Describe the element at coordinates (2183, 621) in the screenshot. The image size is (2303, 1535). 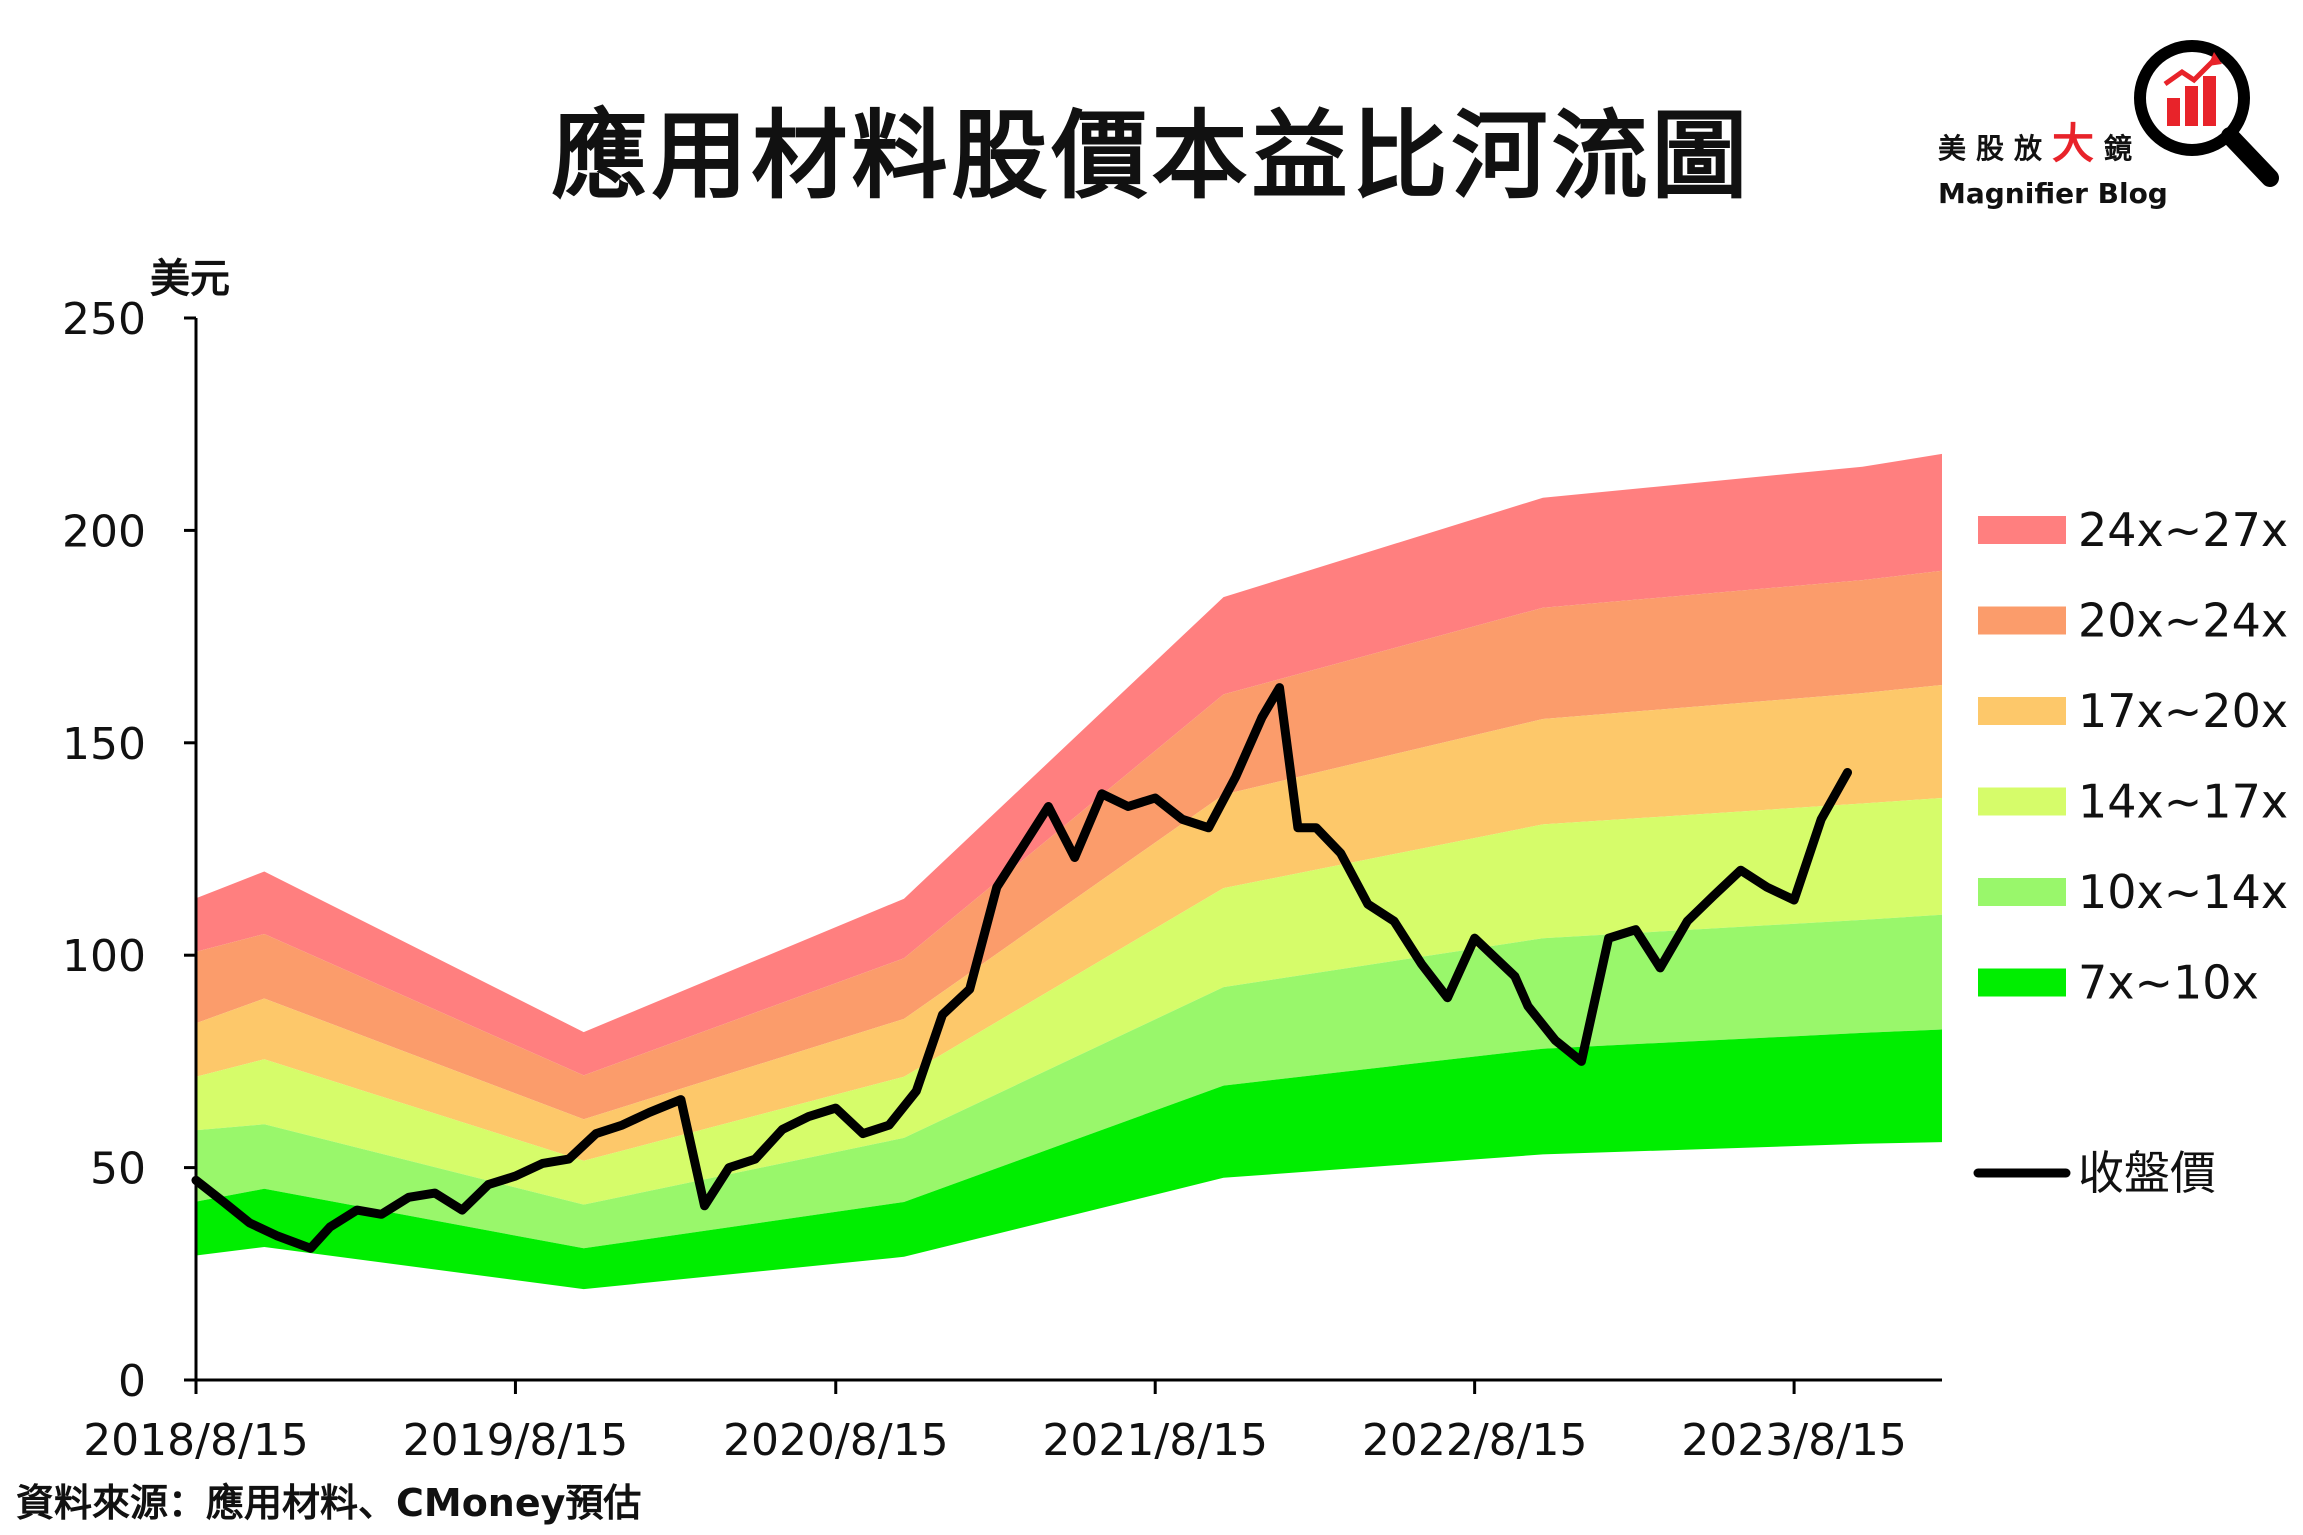
I see `legend-label: 20x~24x` at that location.